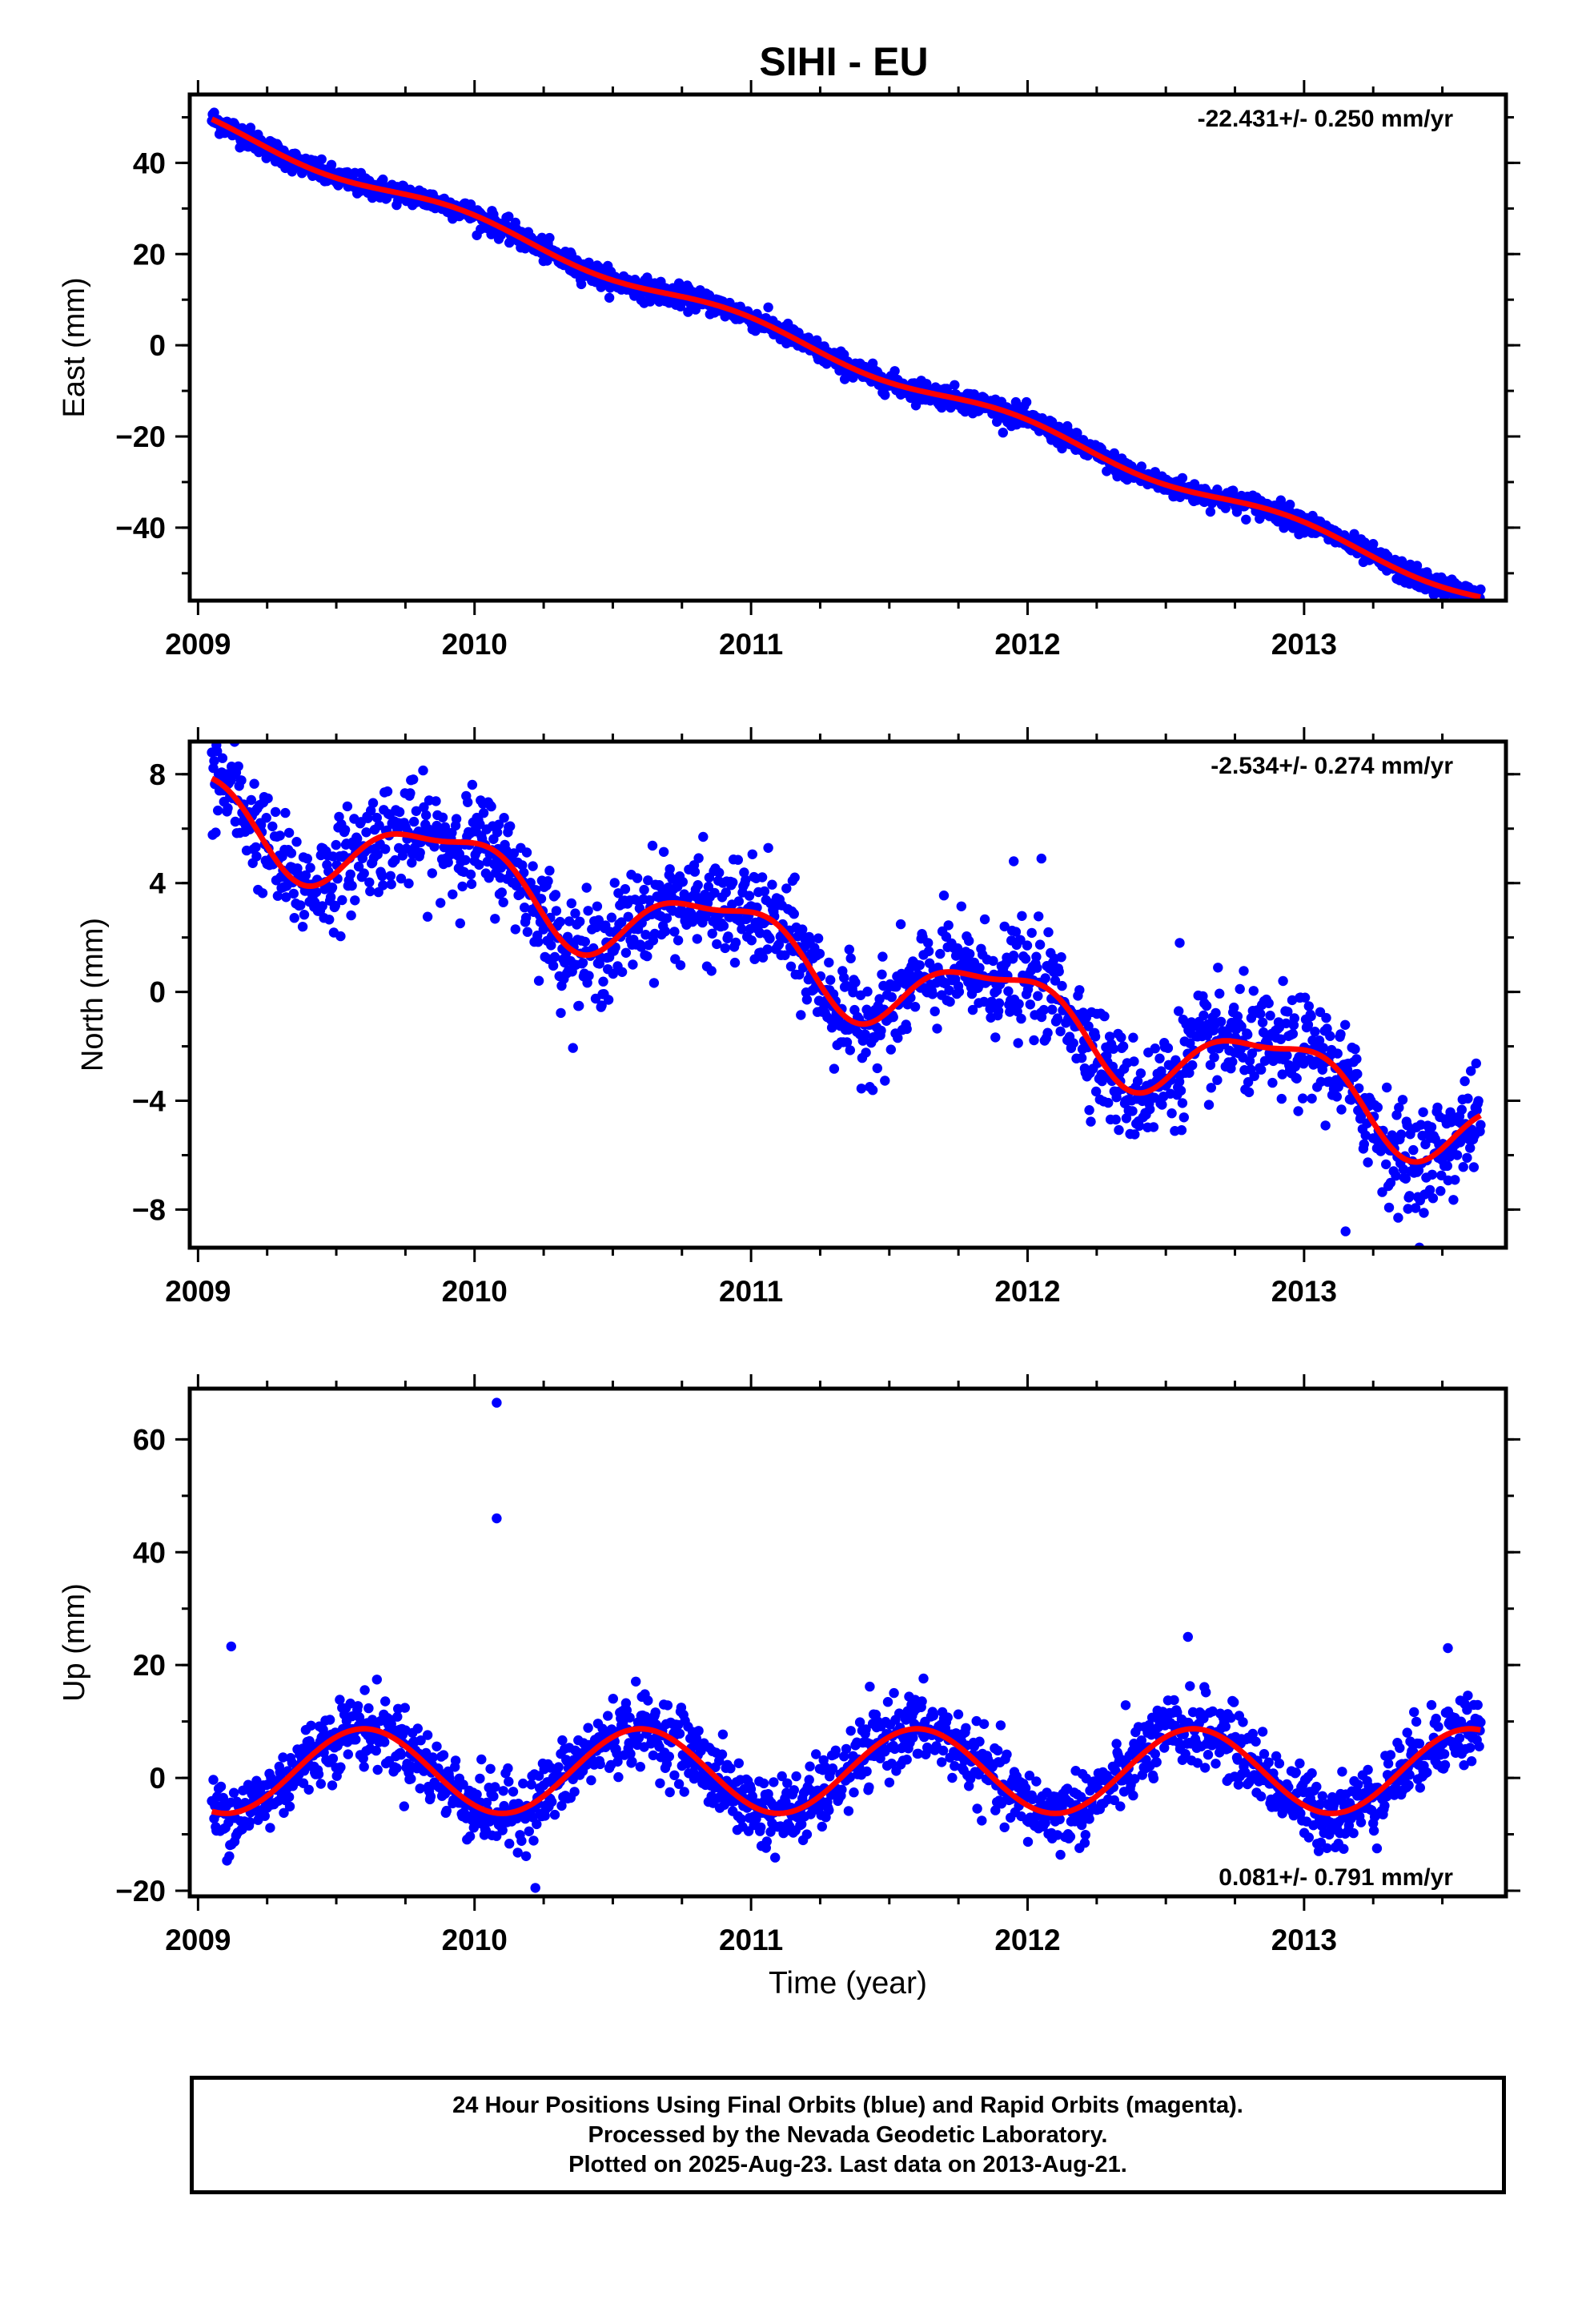 The height and width of the screenshot is (2324, 1582). Describe the element at coordinates (1332, 766) in the screenshot. I see `rate-annotation: -2.534+/- 0.274 mm/yr` at that location.